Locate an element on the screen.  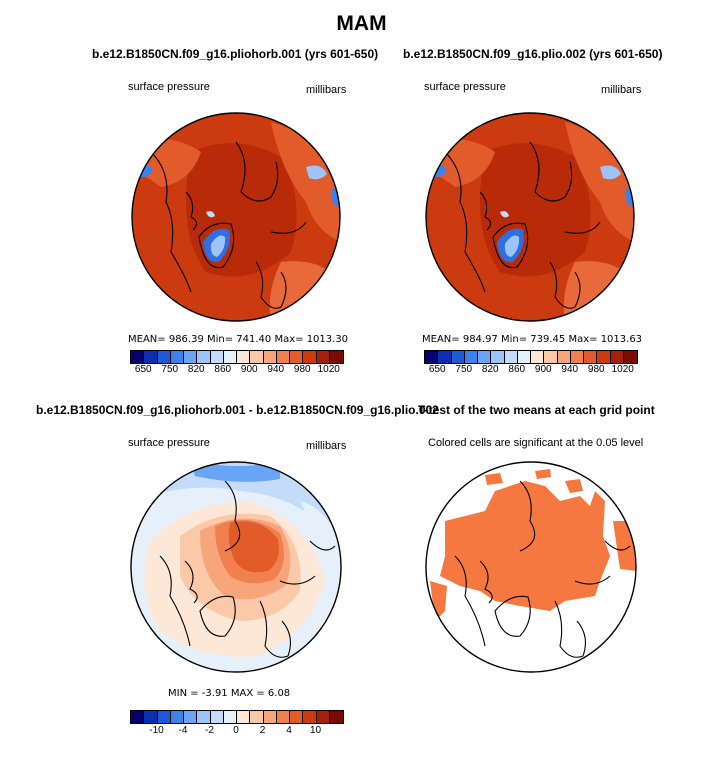
panel3-field-neg2 is located at coordinates (320, 536).